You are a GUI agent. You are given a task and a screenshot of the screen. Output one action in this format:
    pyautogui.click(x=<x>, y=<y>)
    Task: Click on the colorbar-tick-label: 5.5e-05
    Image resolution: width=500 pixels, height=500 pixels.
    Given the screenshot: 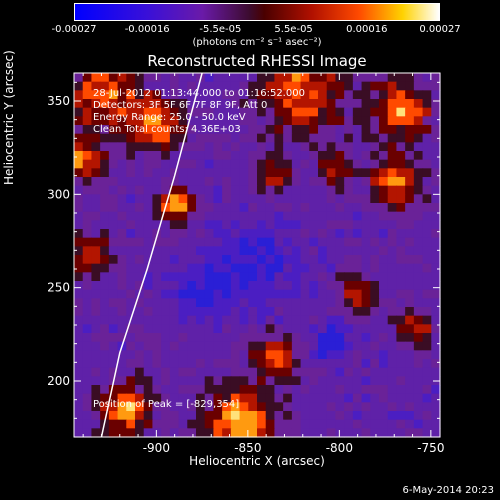 What is the action you would take?
    pyautogui.click(x=293, y=29)
    